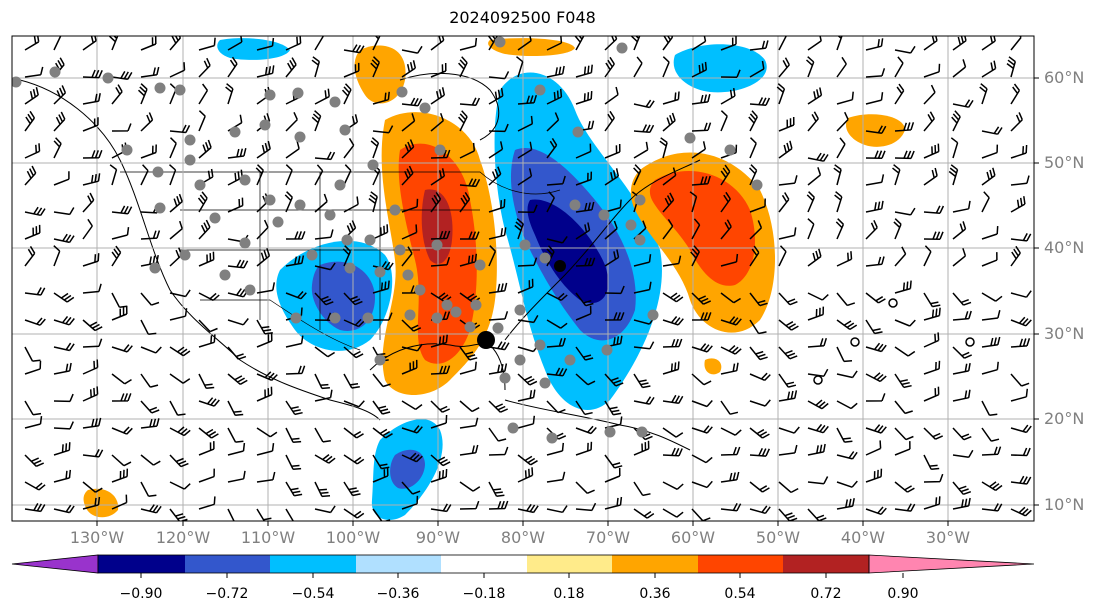 This screenshot has width=1105, height=615. Describe the element at coordinates (855, 342) in the screenshot. I see `open-circle-marker` at that location.